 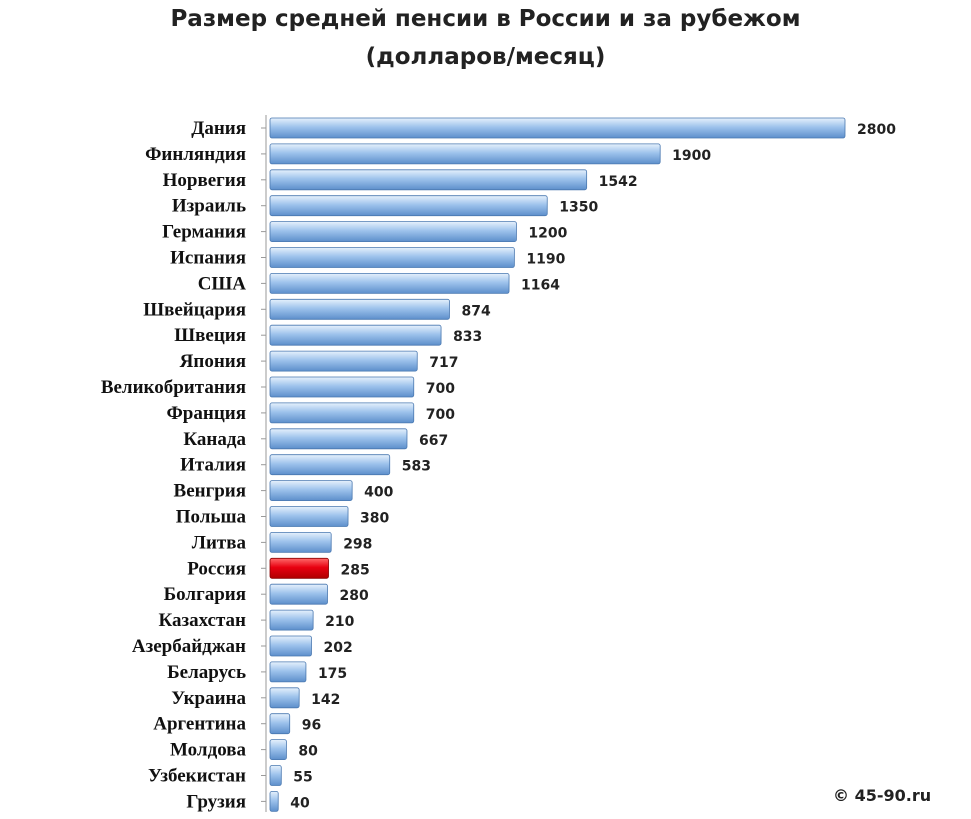 I want to click on category-label: Япония, so click(x=213, y=361).